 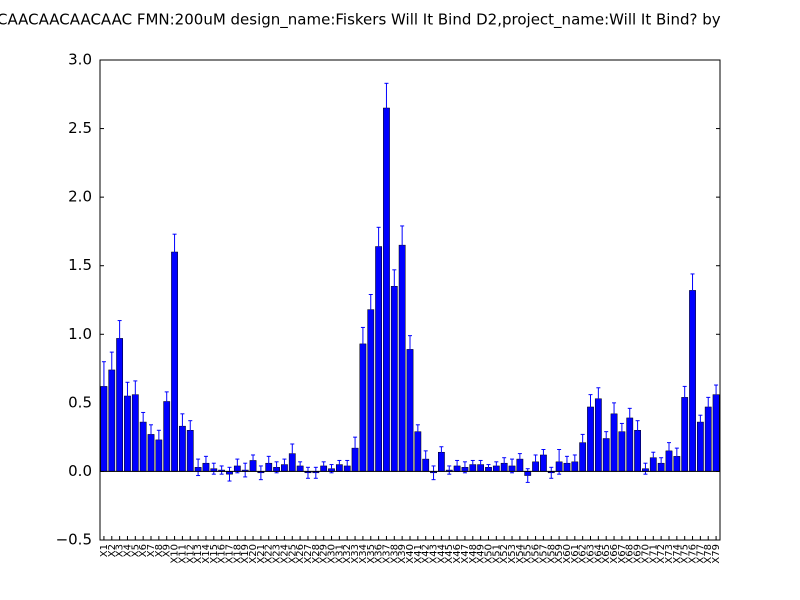 What do you see at coordinates (167, 550) in the screenshot?
I see `x-tick-label: X9` at bounding box center [167, 550].